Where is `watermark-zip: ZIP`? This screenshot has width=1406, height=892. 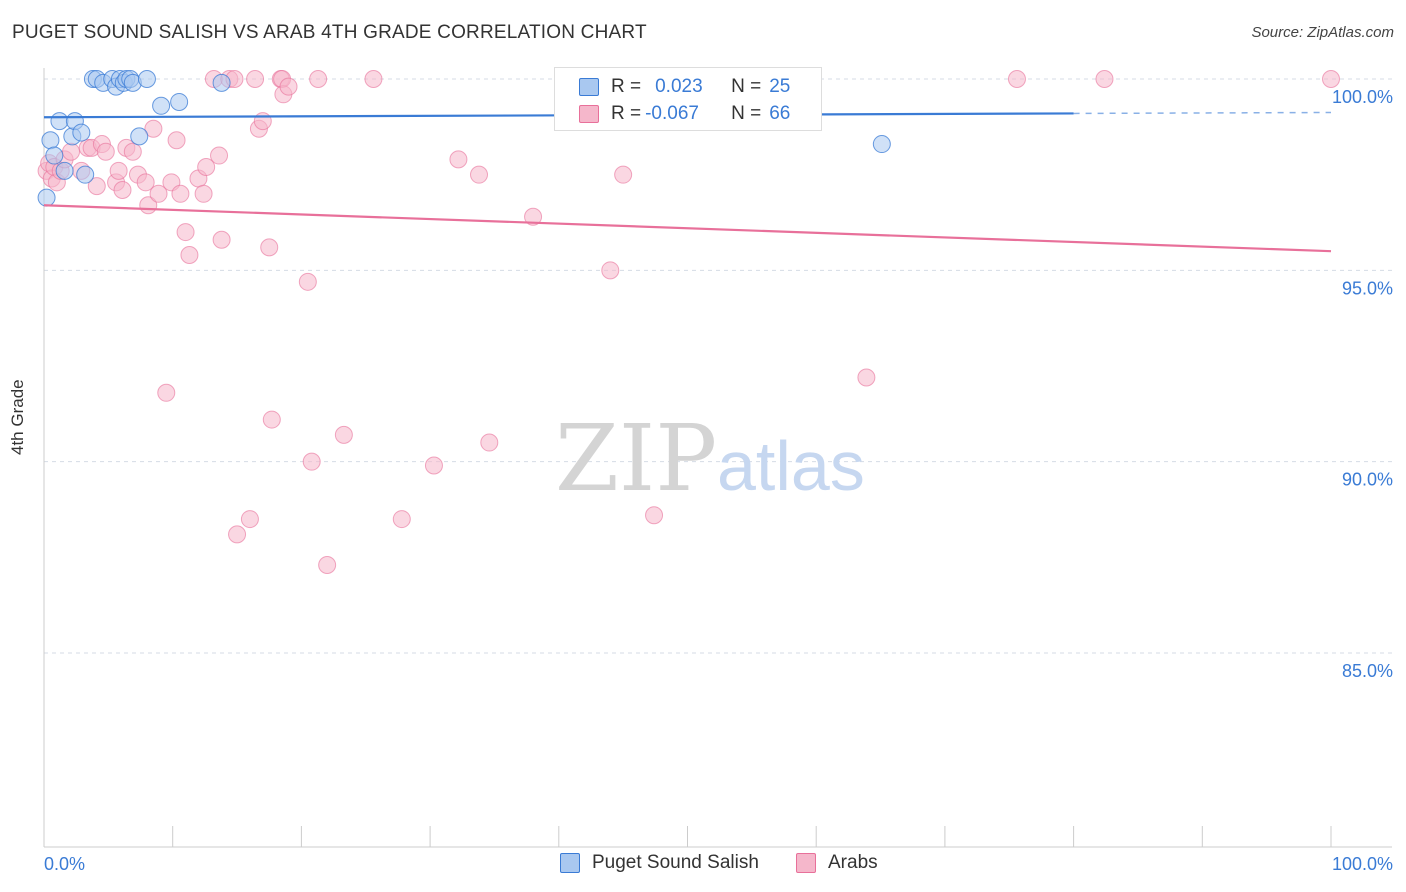 watermark-zip: ZIP is located at coordinates (636, 458).